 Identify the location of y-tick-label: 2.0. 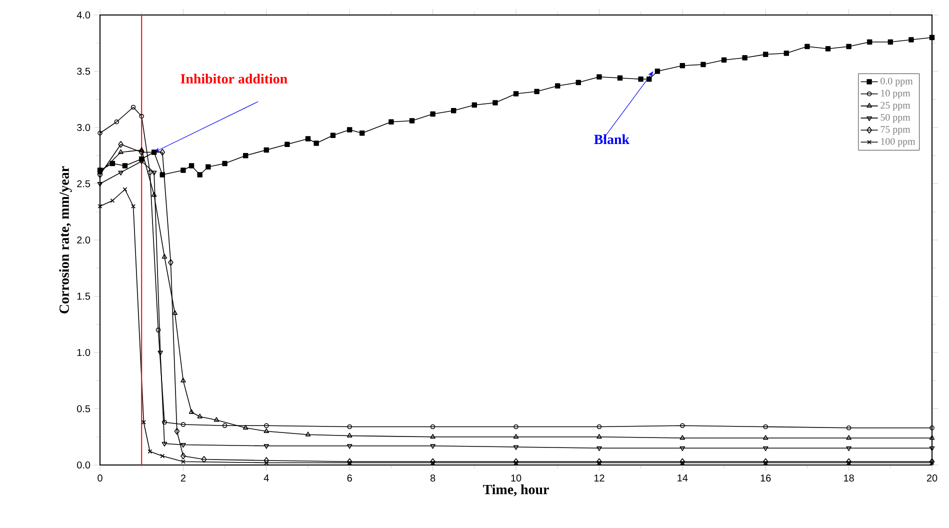
(83, 240).